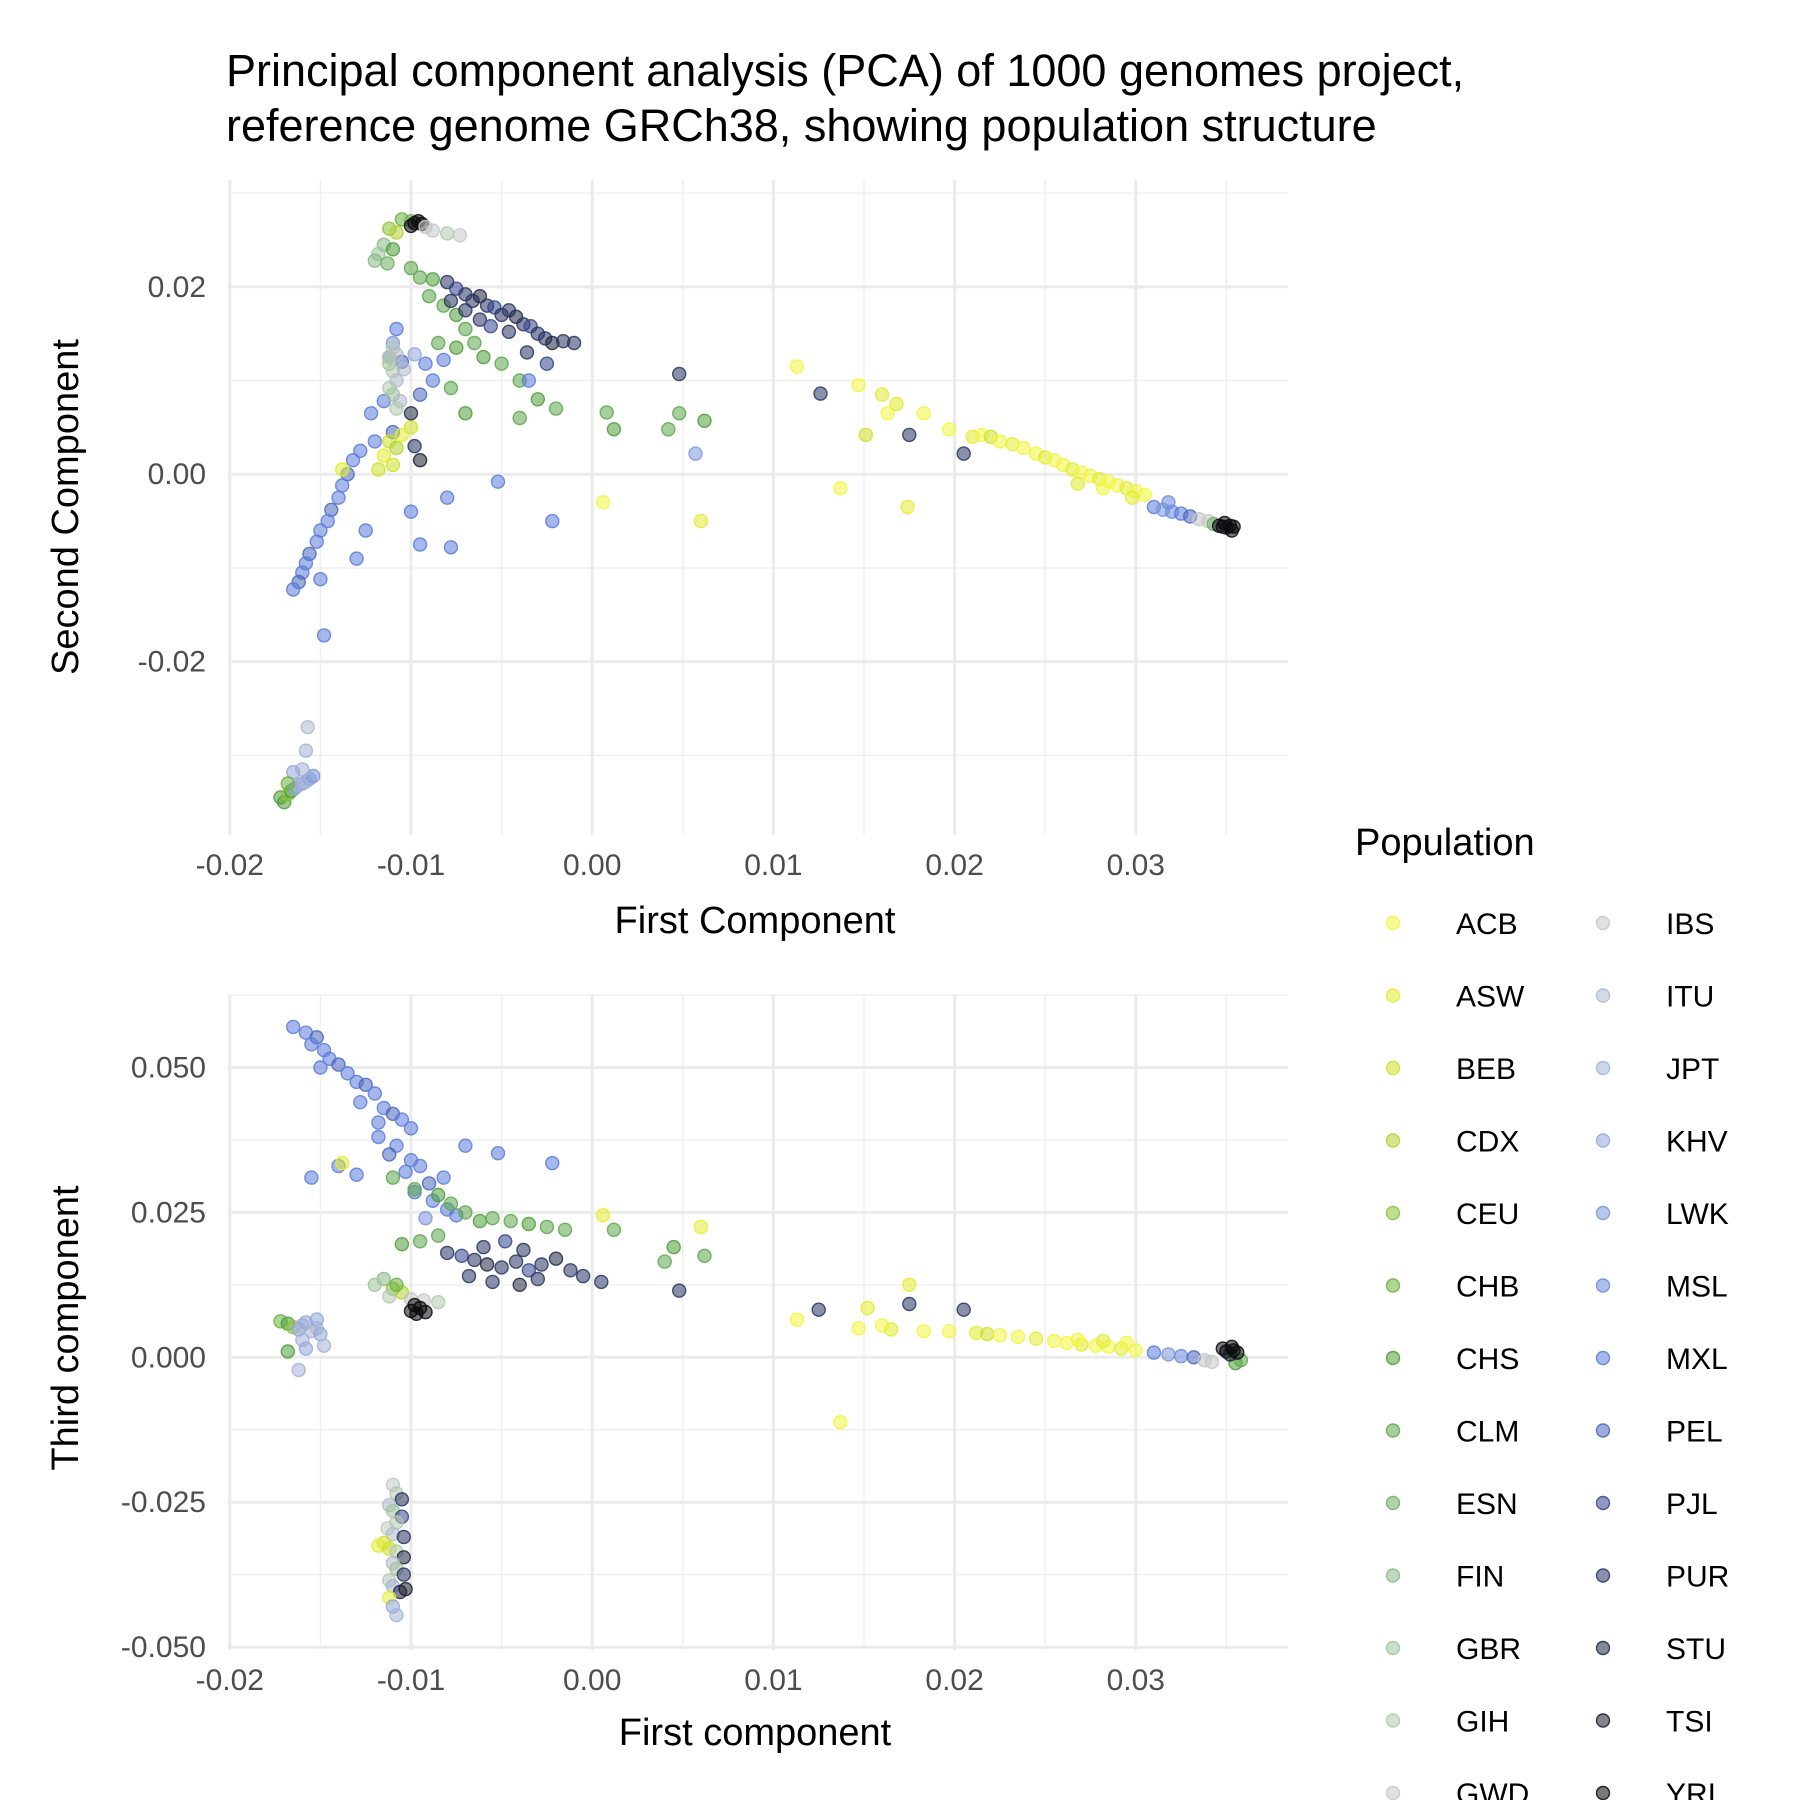  I want to click on legend-label-msl: MSL, so click(1697, 1287).